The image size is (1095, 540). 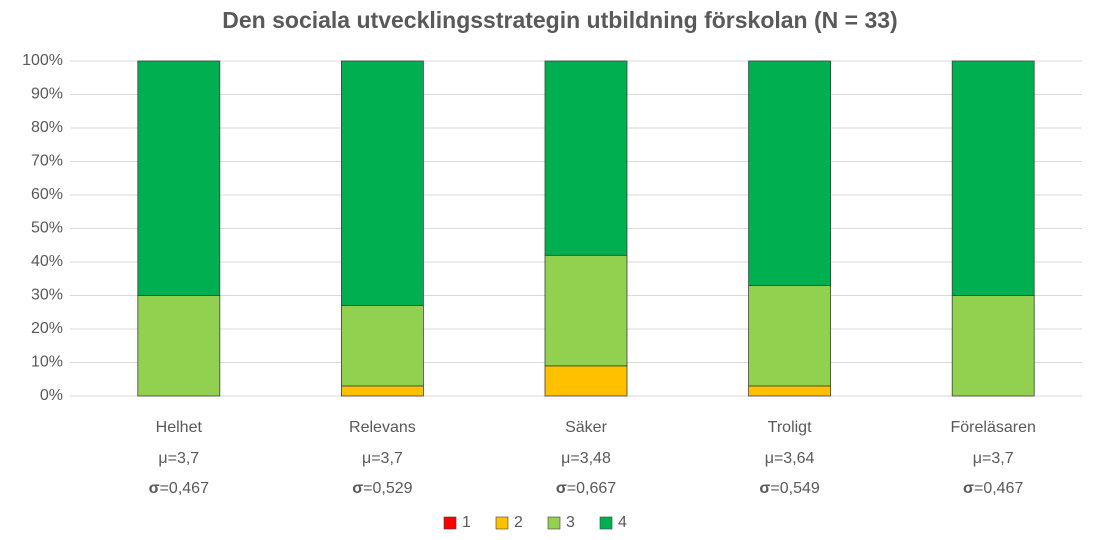 What do you see at coordinates (51, 395) in the screenshot?
I see `y-tick-label: 0%` at bounding box center [51, 395].